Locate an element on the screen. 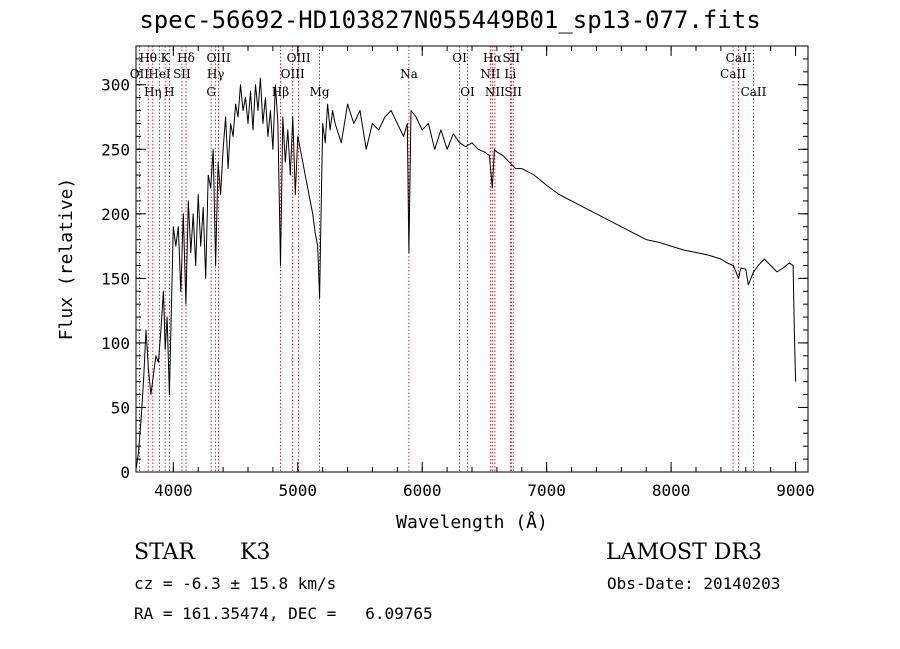  line-label-3: K is located at coordinates (166, 58).